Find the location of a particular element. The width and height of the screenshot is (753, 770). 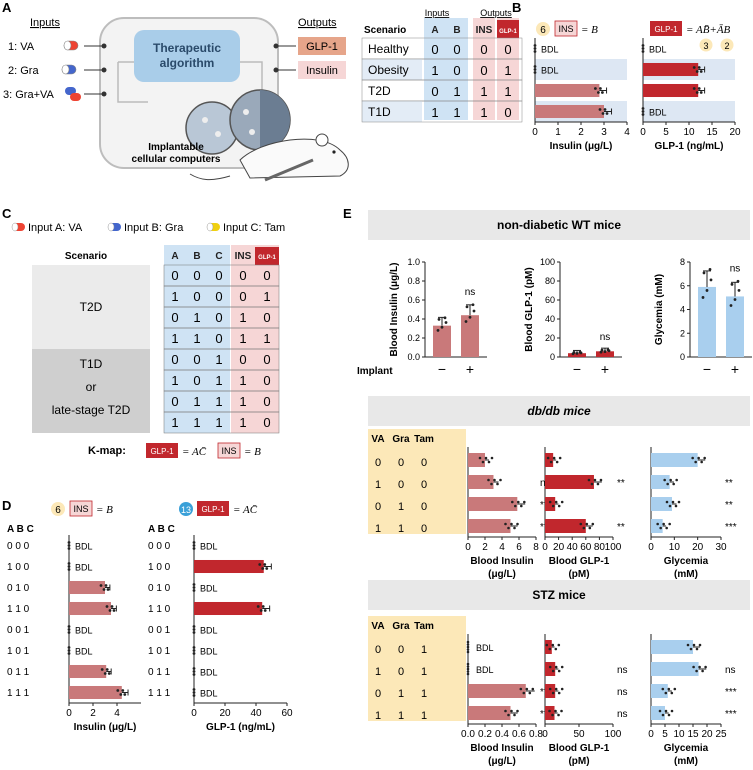

tt-a-glp-head is located at coordinates (508, 29).